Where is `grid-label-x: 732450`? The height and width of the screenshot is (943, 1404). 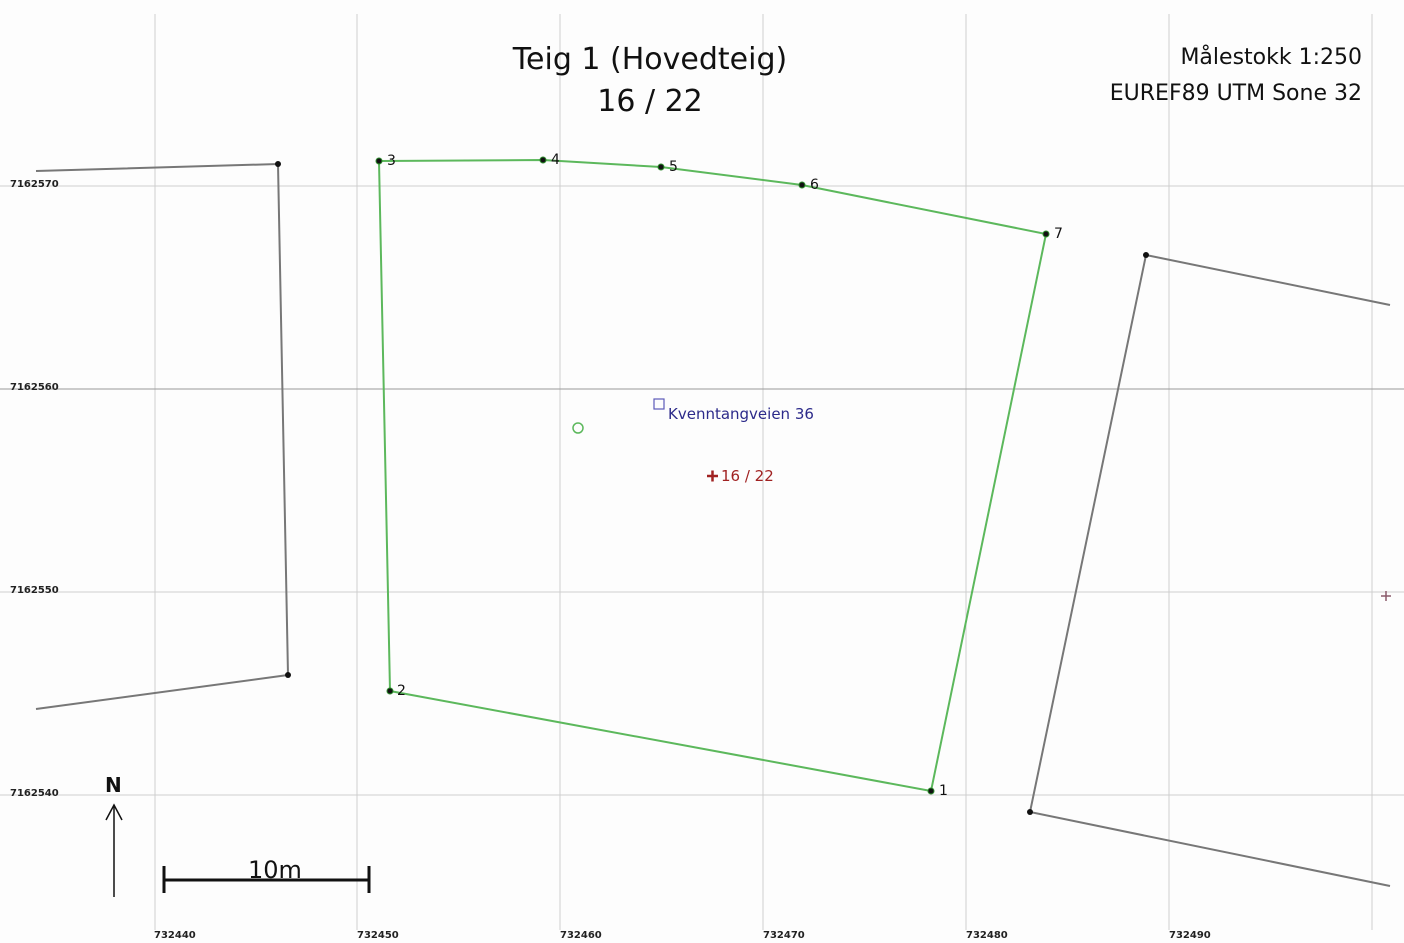 grid-label-x: 732450 is located at coordinates (378, 935).